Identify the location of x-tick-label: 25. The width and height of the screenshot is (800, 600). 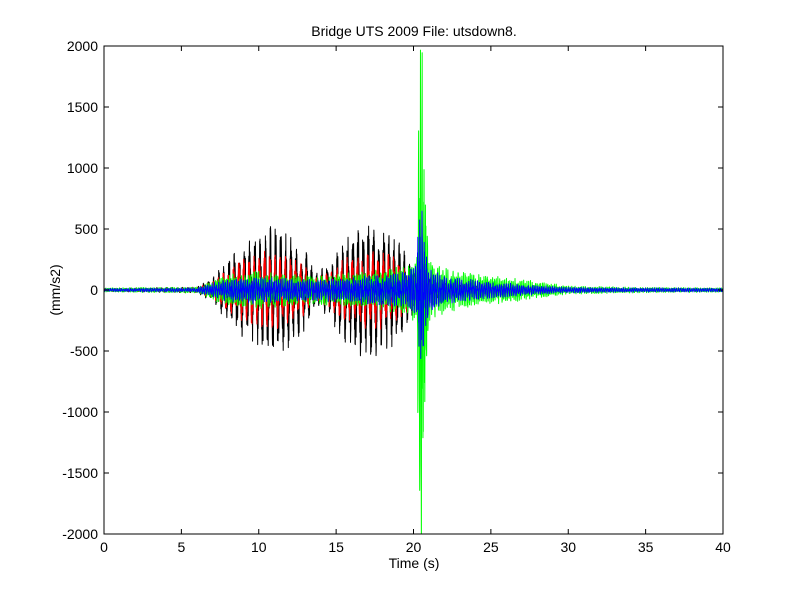
(491, 547).